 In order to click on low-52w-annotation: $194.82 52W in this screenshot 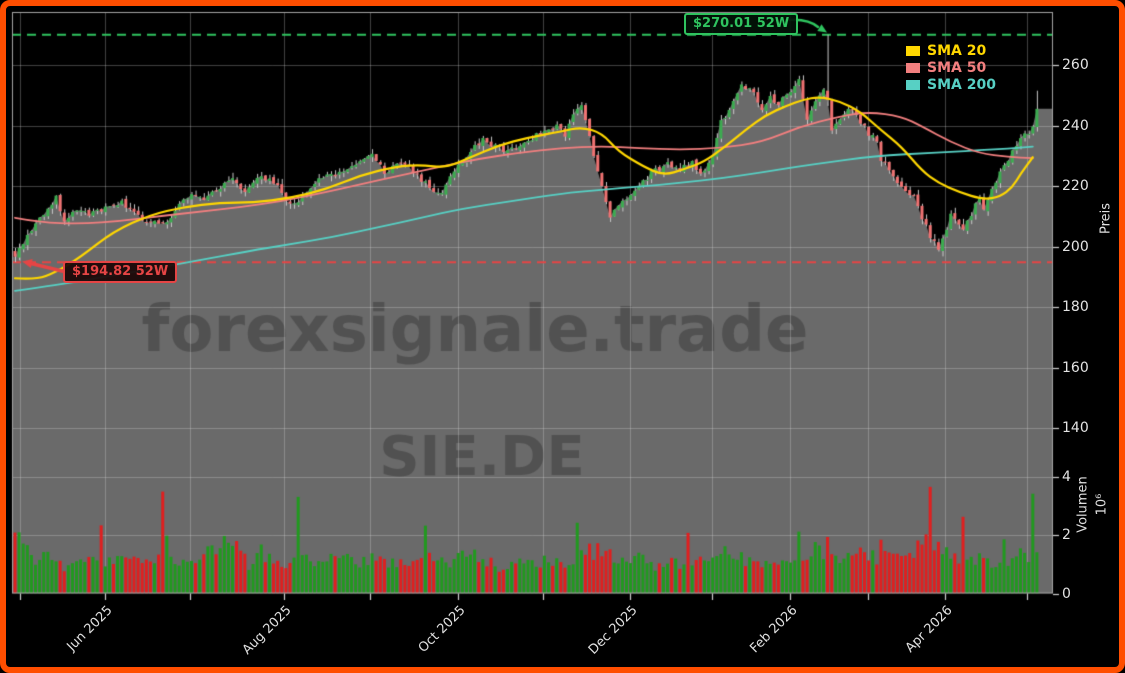, I will do `click(120, 272)`.